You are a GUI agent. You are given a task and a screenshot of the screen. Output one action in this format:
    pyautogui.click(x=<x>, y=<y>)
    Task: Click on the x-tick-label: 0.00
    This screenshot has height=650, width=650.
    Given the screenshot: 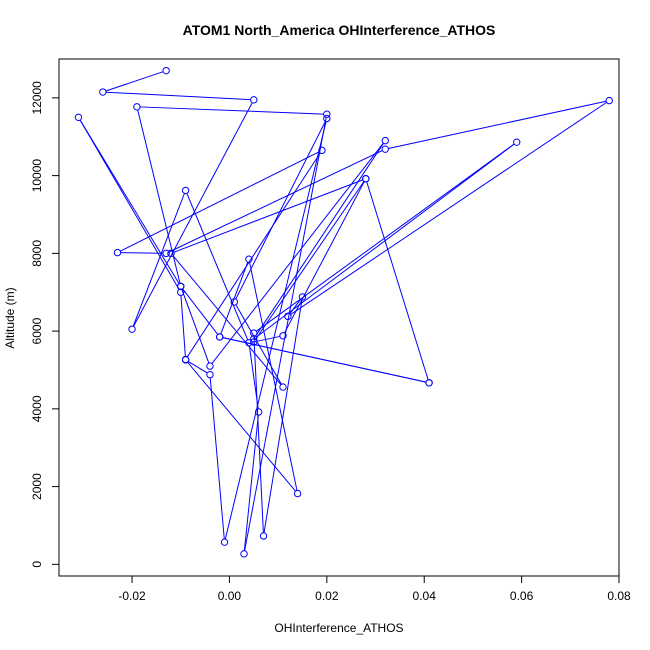 What is the action you would take?
    pyautogui.click(x=230, y=596)
    